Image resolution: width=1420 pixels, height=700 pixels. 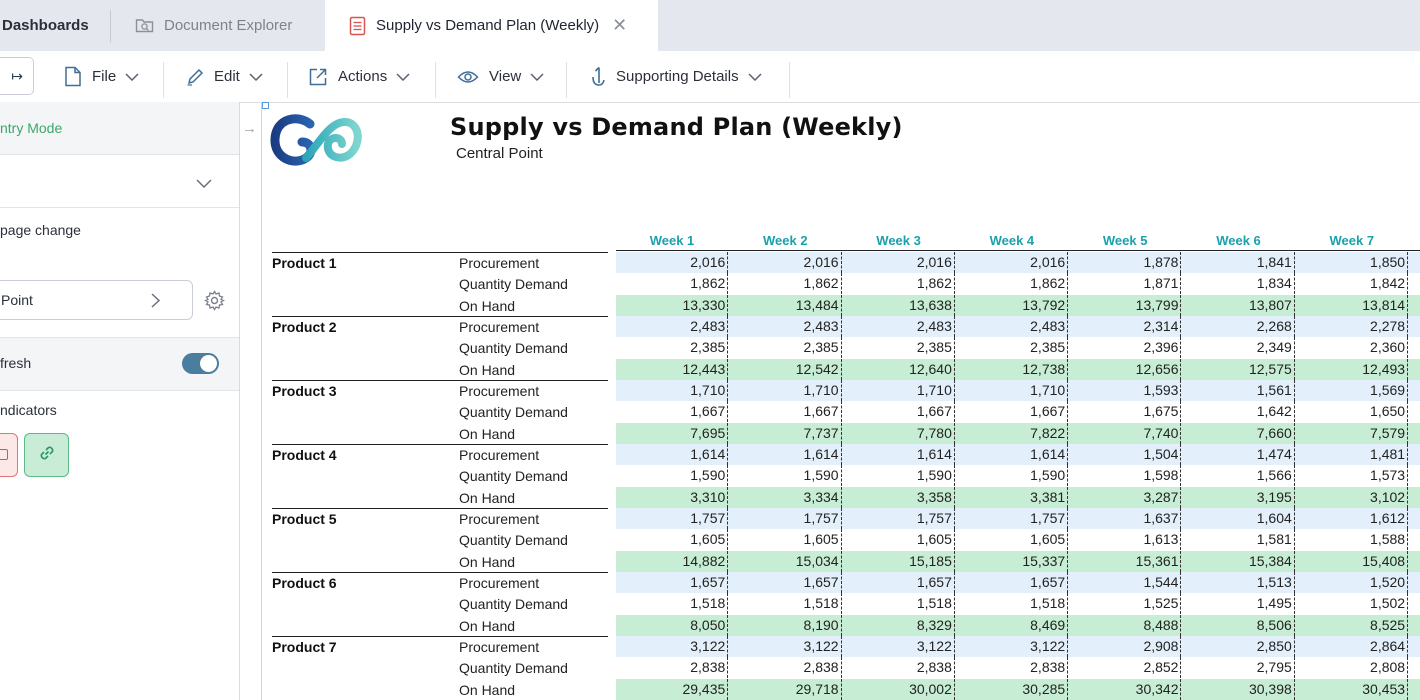 I want to click on table-cell: 3,358, so click(x=899, y=497).